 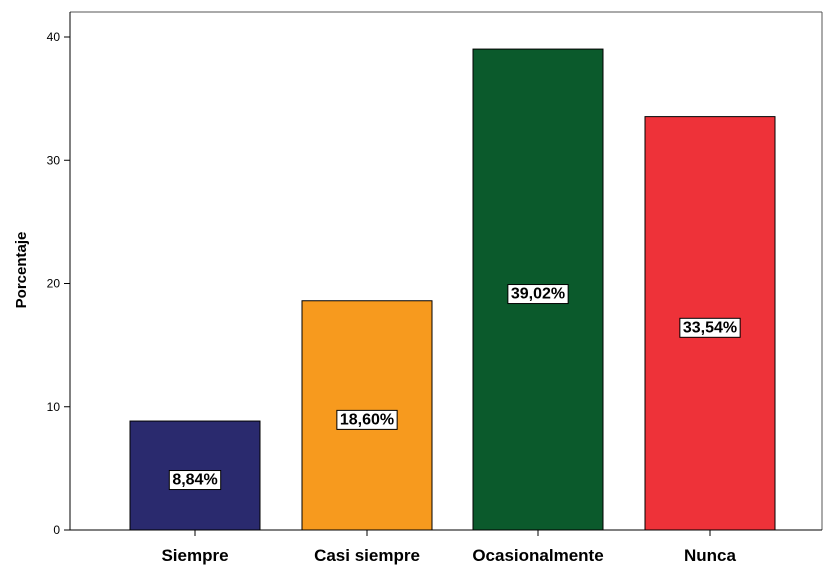 I want to click on y-tick-label-0: 0, so click(x=56, y=530).